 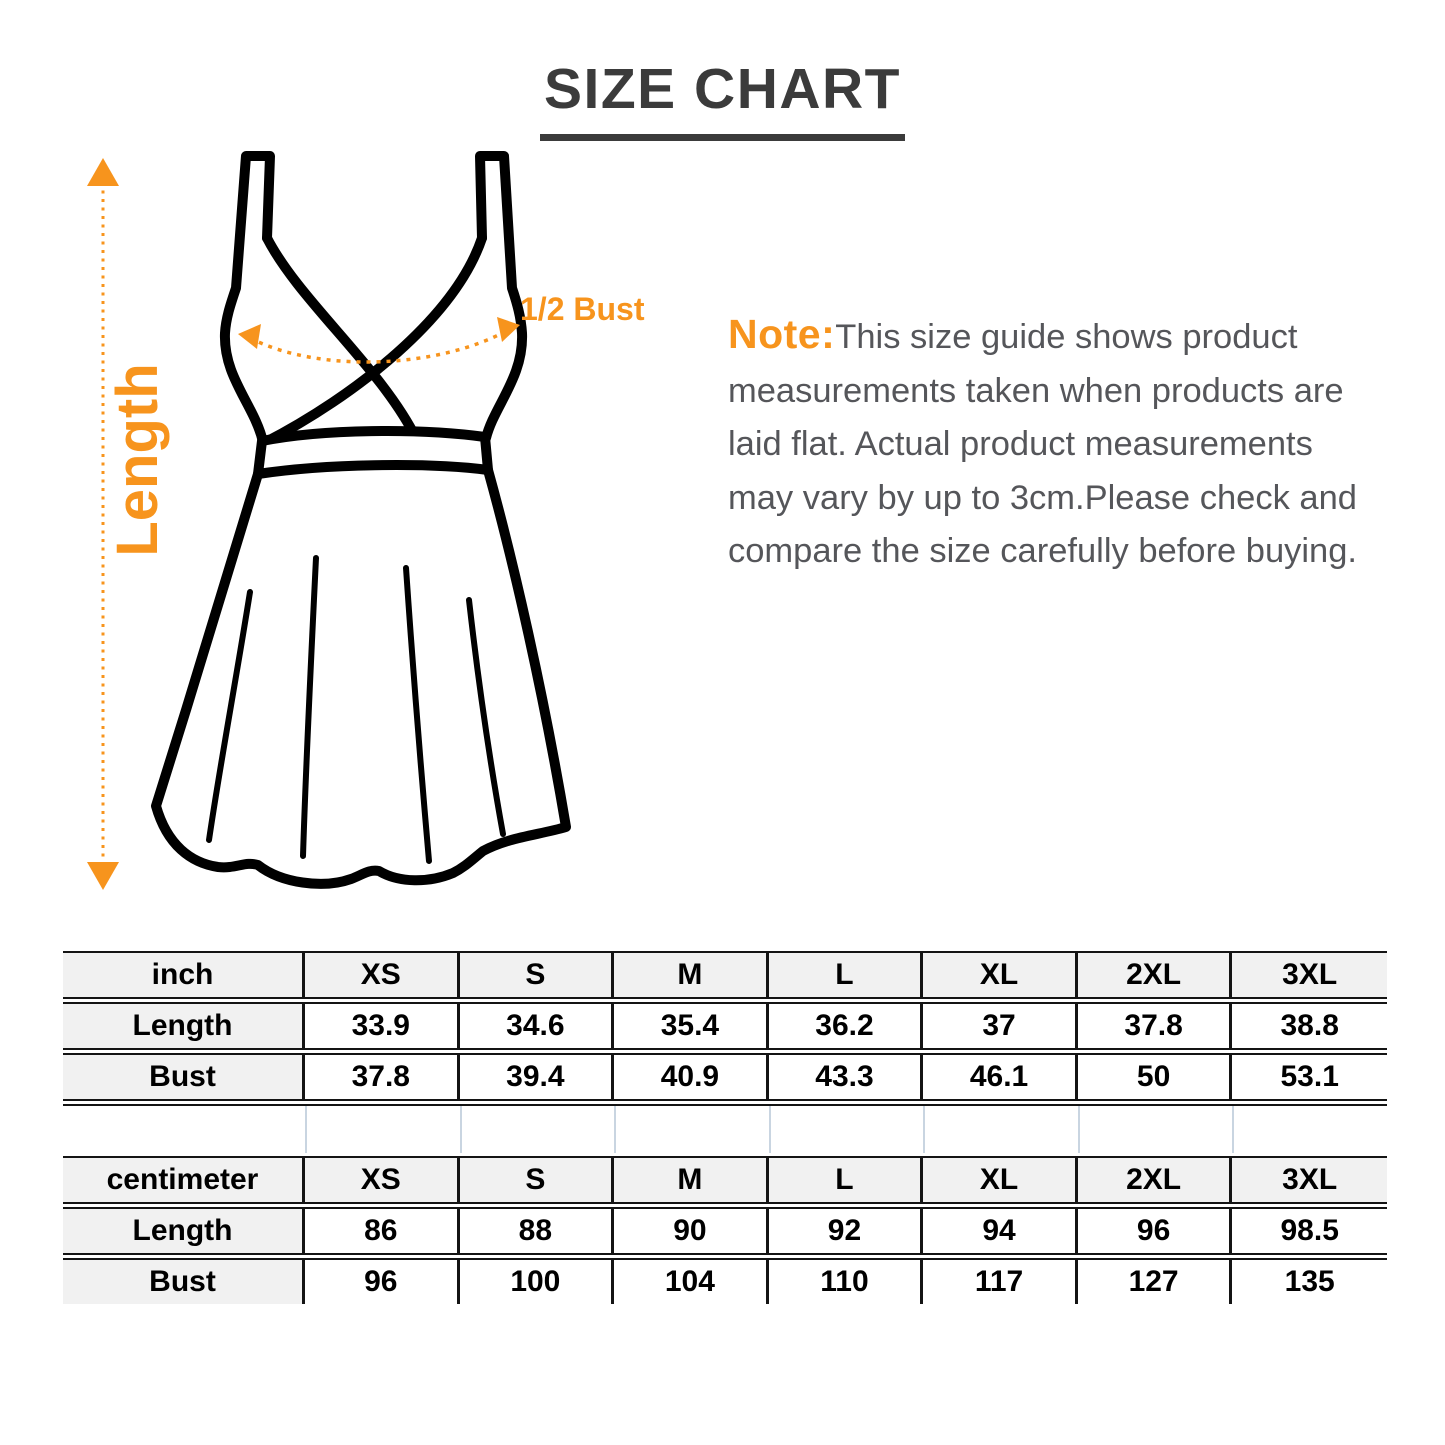 I want to click on dress-wrap-right-panel, so click(x=373, y=340).